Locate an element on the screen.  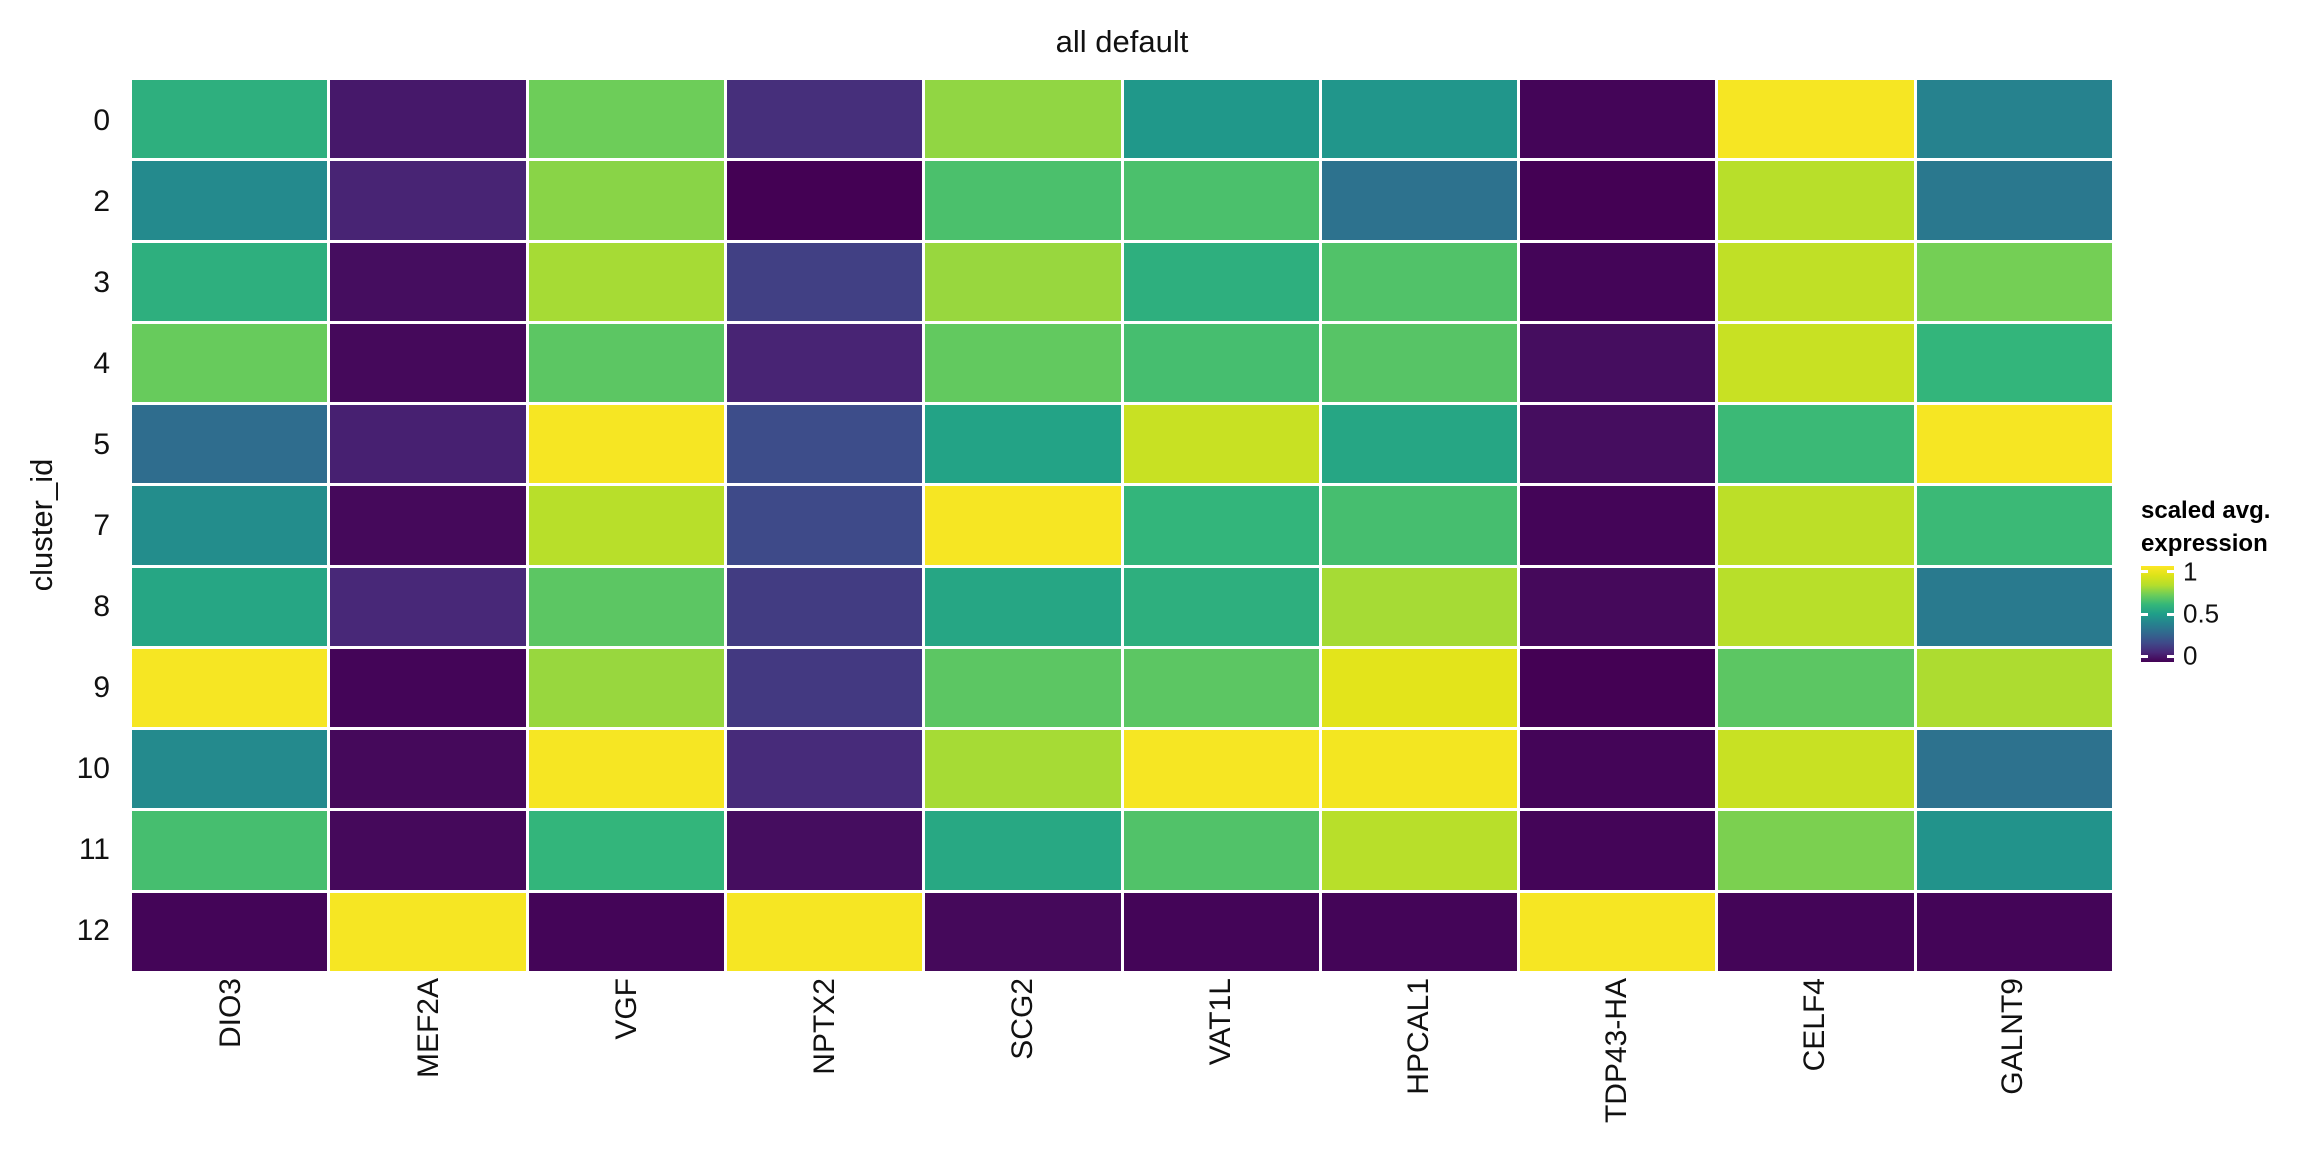
y-tick-label: 9 is located at coordinates (101, 687).